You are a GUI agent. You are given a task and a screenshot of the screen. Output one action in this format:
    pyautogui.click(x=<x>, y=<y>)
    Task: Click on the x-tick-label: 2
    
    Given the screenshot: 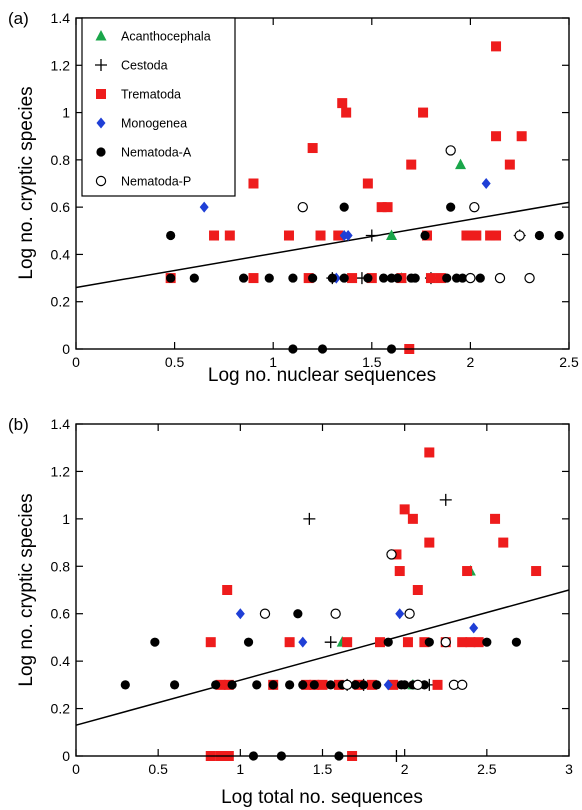 What is the action you would take?
    pyautogui.click(x=471, y=362)
    